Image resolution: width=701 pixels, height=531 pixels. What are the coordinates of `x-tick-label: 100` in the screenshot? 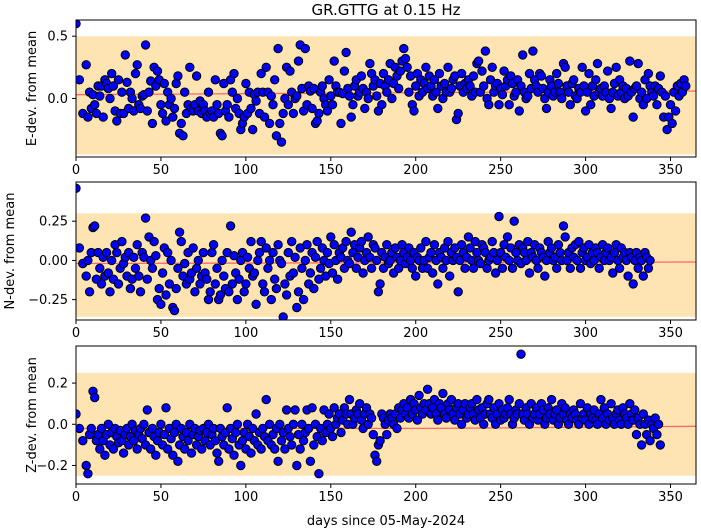 It's located at (245, 333).